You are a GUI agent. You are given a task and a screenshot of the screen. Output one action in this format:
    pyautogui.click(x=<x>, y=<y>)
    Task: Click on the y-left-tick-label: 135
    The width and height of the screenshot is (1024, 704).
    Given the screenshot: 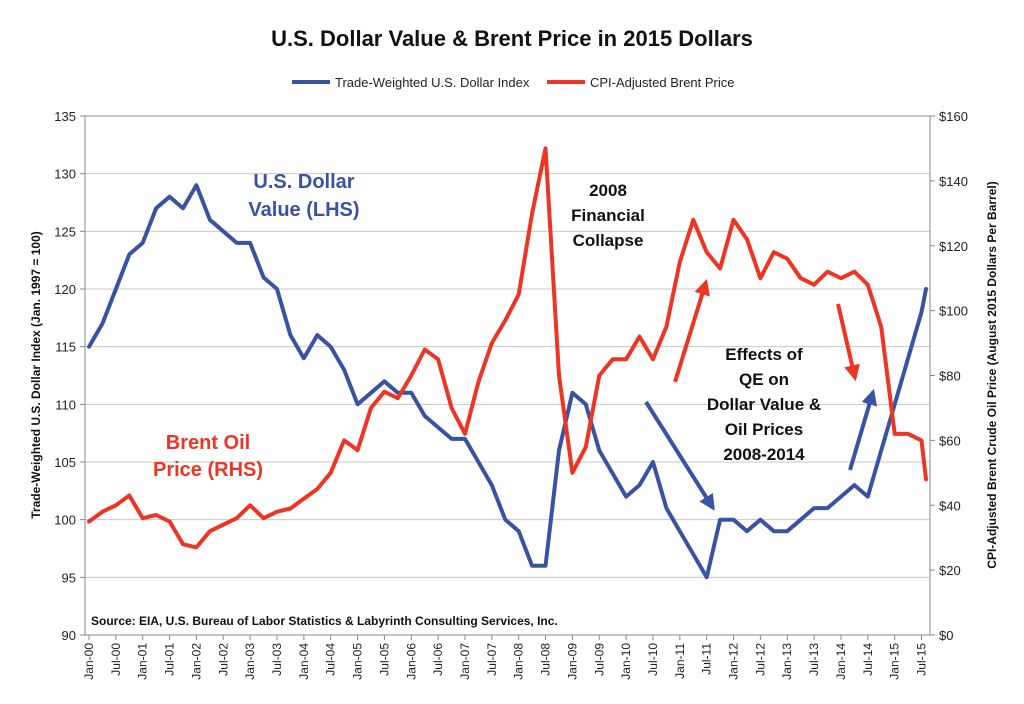 What is the action you would take?
    pyautogui.click(x=65, y=116)
    